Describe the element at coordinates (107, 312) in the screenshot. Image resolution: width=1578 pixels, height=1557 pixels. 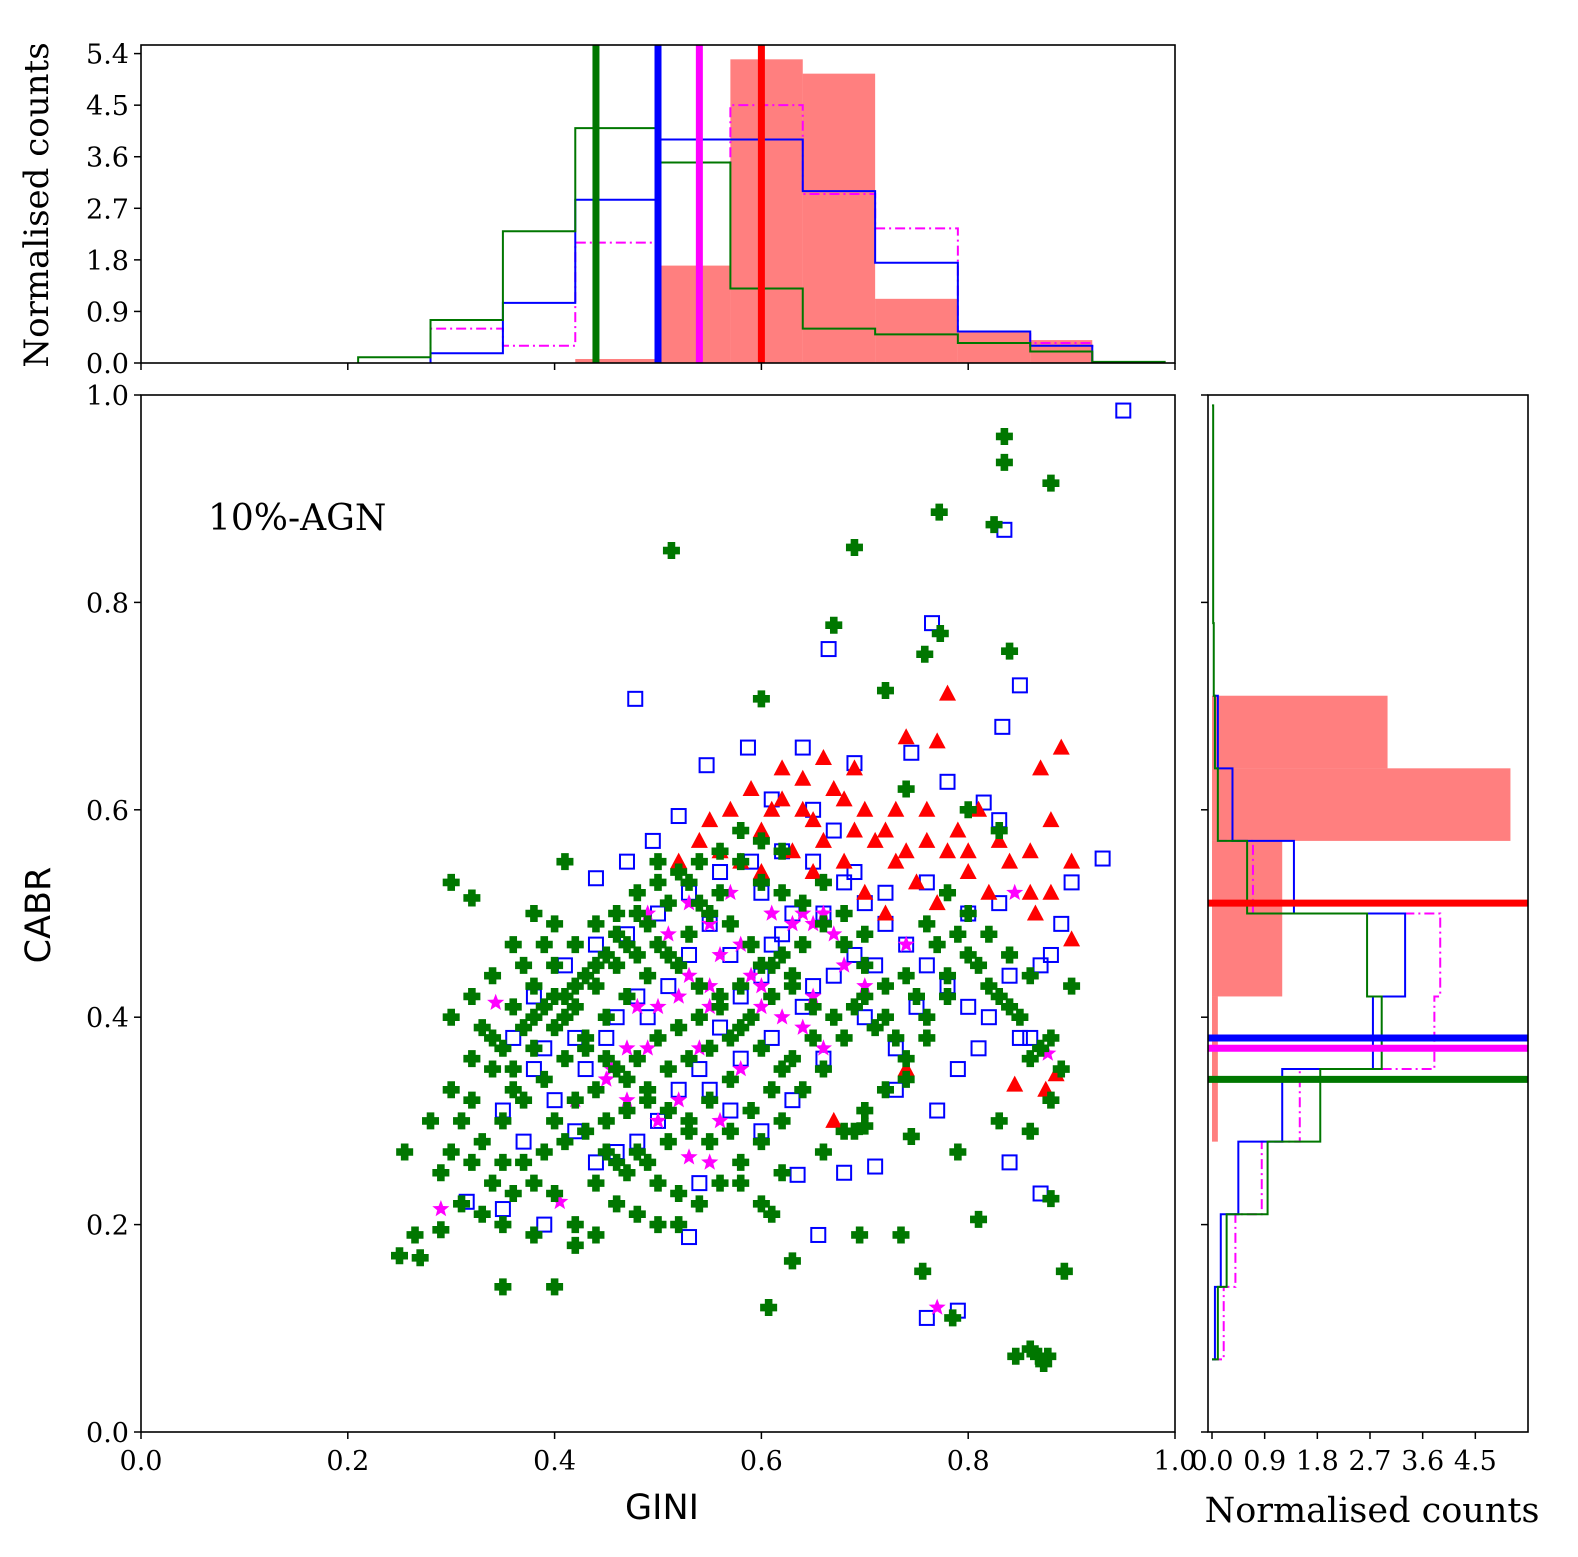
I see `top-y-tick-label: 0.9` at that location.